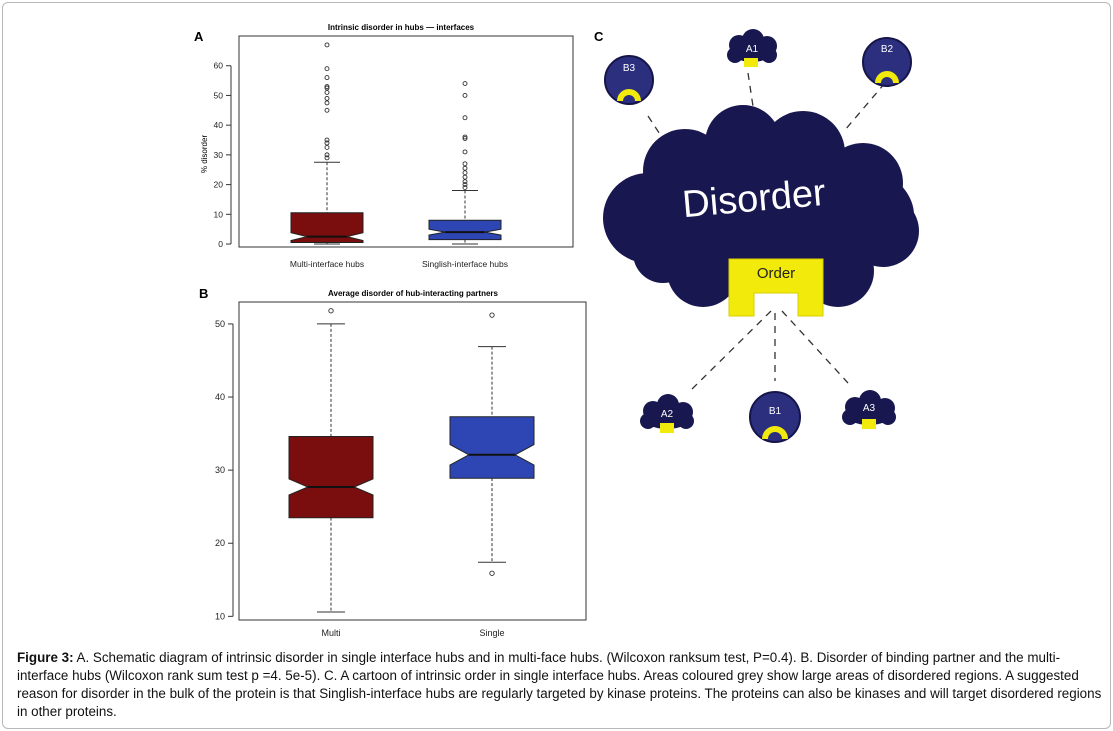 The width and height of the screenshot is (1113, 731). Describe the element at coordinates (219, 66) in the screenshot. I see `y-tick-label: 60` at that location.